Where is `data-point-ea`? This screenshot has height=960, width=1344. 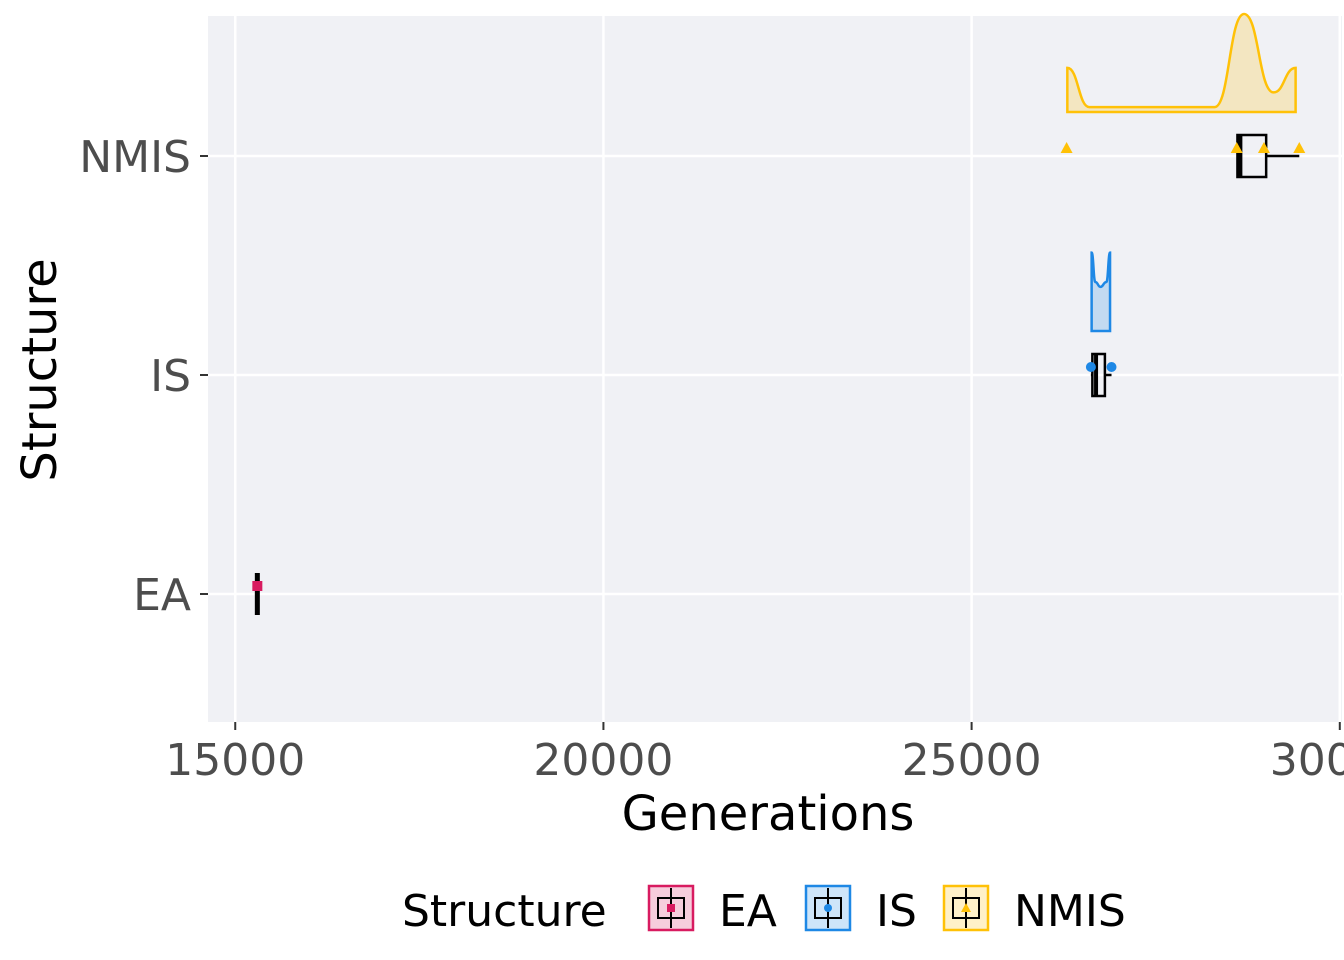 data-point-ea is located at coordinates (257, 586).